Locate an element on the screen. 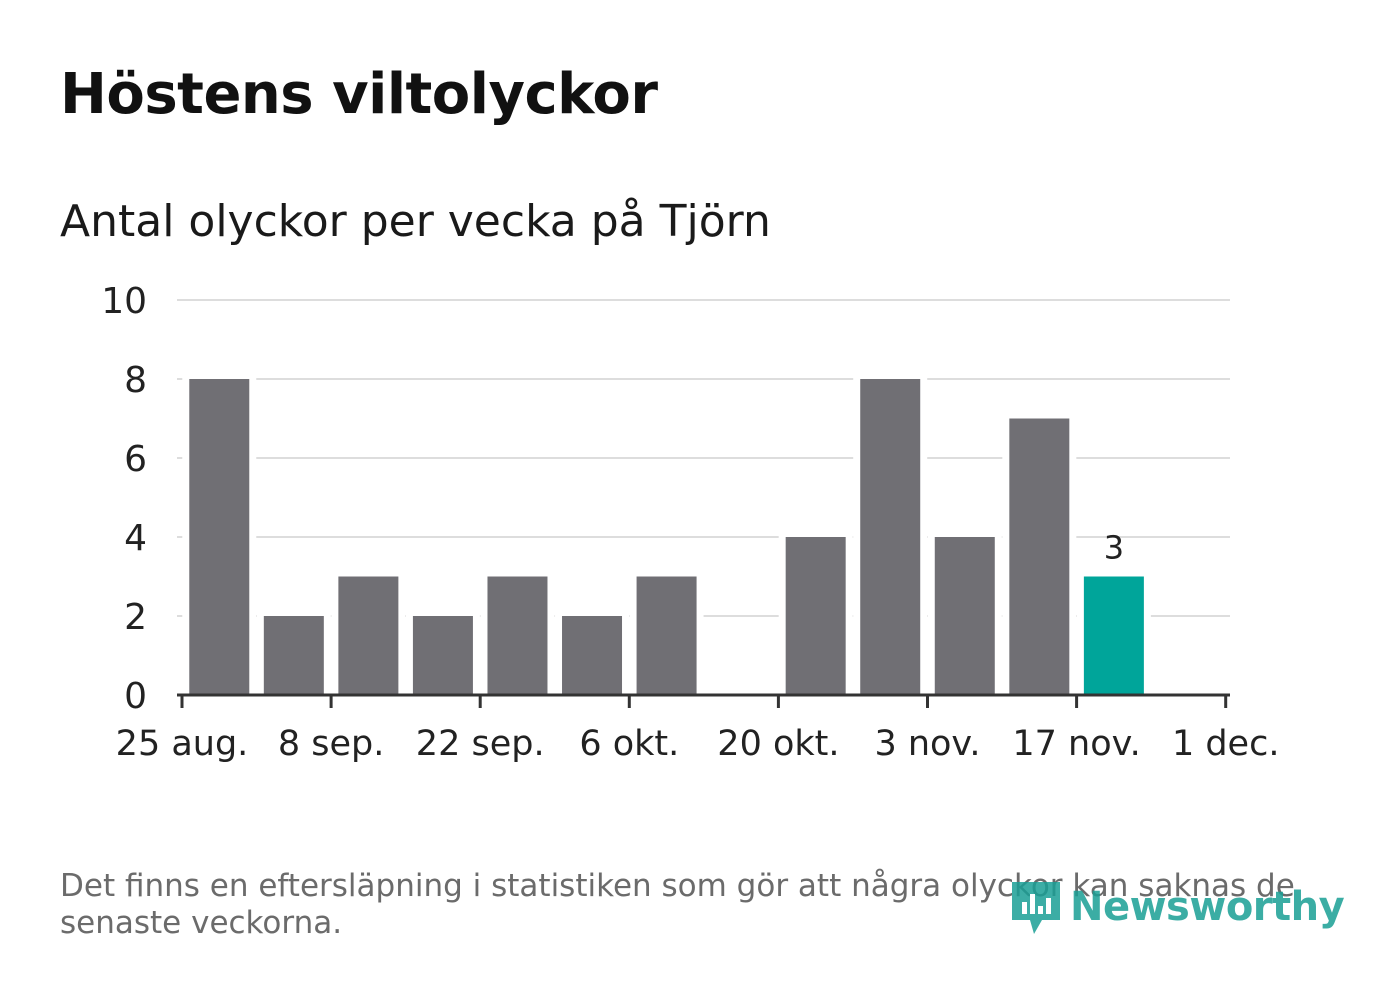 This screenshot has width=1382, height=999. x-tick-label: 6 okt. is located at coordinates (629, 744).